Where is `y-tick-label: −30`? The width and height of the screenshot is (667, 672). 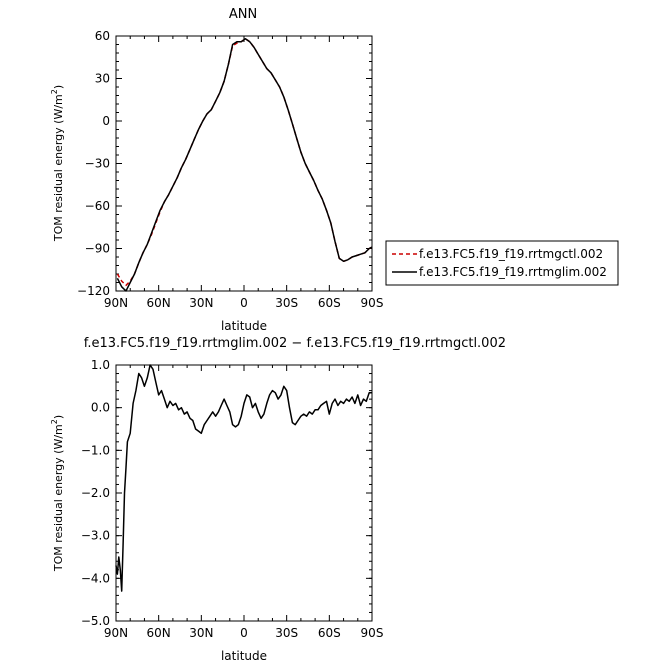
y-tick-label: −30 is located at coordinates (97, 164).